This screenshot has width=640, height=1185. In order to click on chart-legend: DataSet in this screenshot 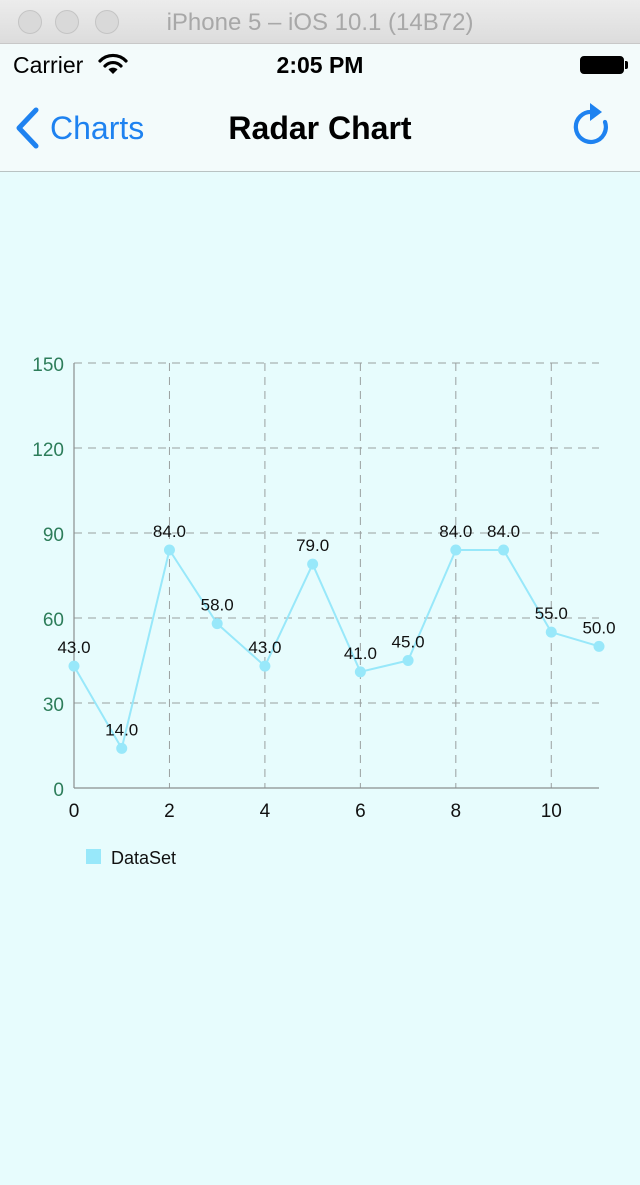, I will do `click(131, 858)`.